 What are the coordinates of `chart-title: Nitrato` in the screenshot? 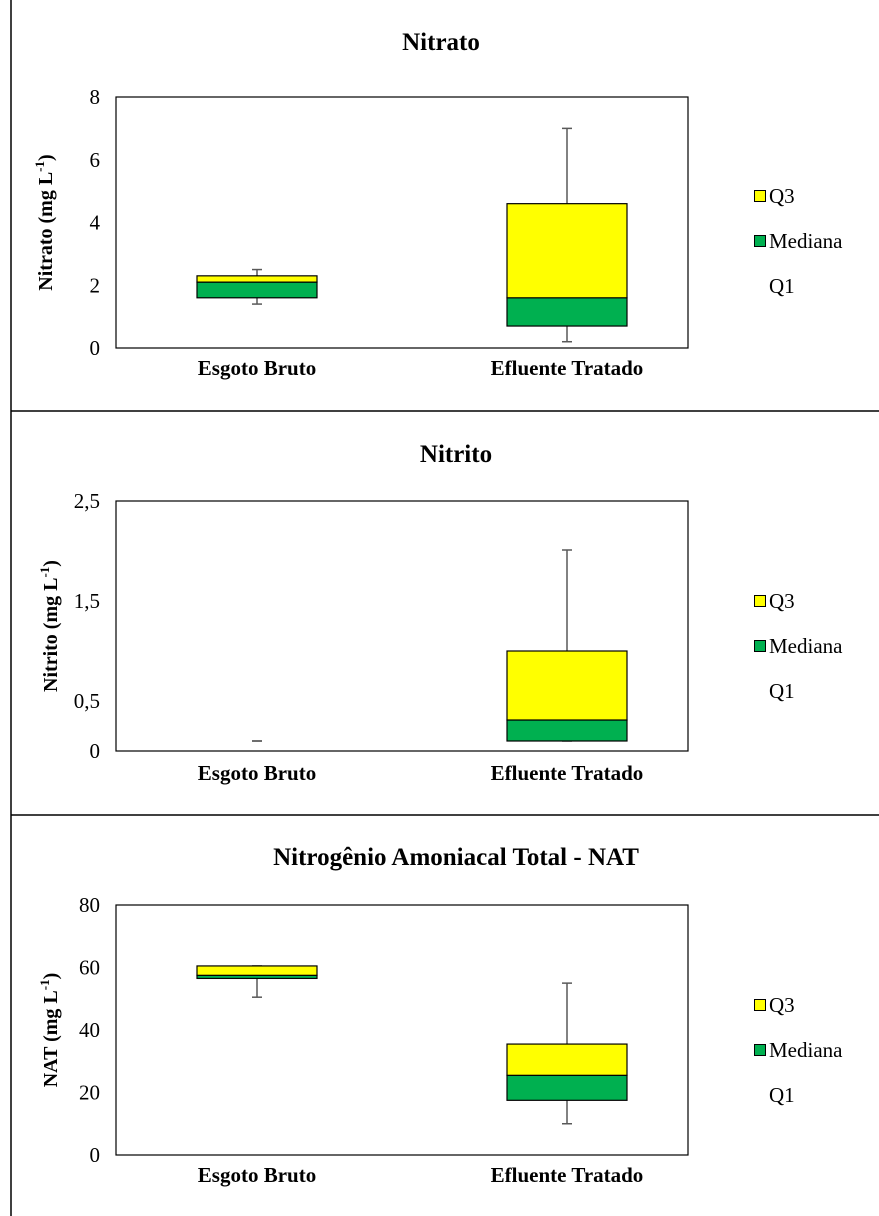 It's located at (441, 42).